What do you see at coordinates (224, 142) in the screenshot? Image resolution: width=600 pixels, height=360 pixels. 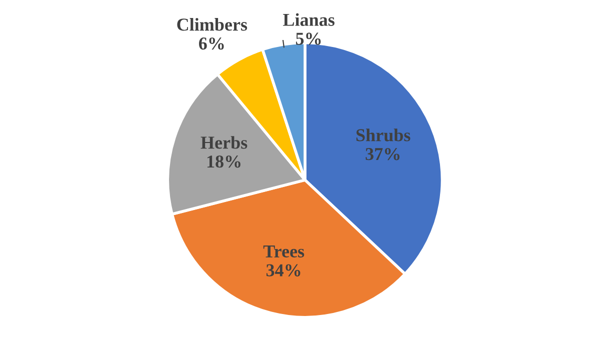 I see `slice-label: Herbs` at bounding box center [224, 142].